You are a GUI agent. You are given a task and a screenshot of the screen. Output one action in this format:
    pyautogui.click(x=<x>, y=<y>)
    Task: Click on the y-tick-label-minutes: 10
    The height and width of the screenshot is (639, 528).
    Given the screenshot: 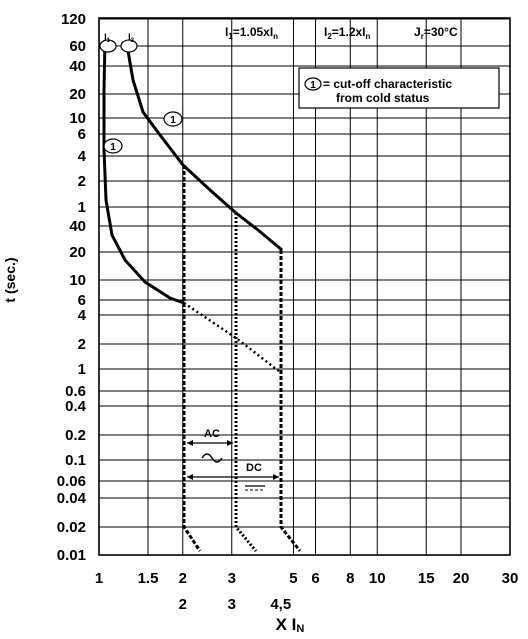 What is the action you would take?
    pyautogui.click(x=77, y=118)
    